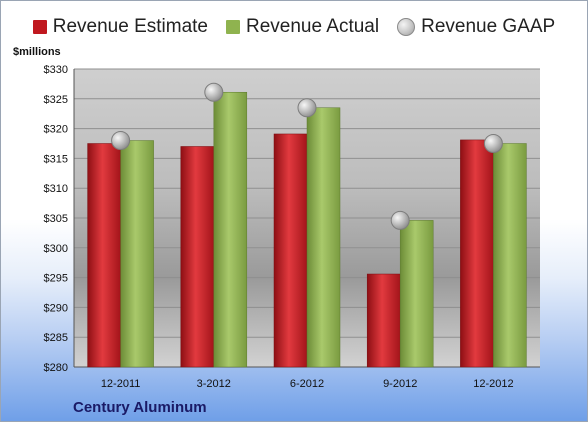 The image size is (588, 422). Describe the element at coordinates (56, 249) in the screenshot. I see `y-tick-label: $300` at that location.